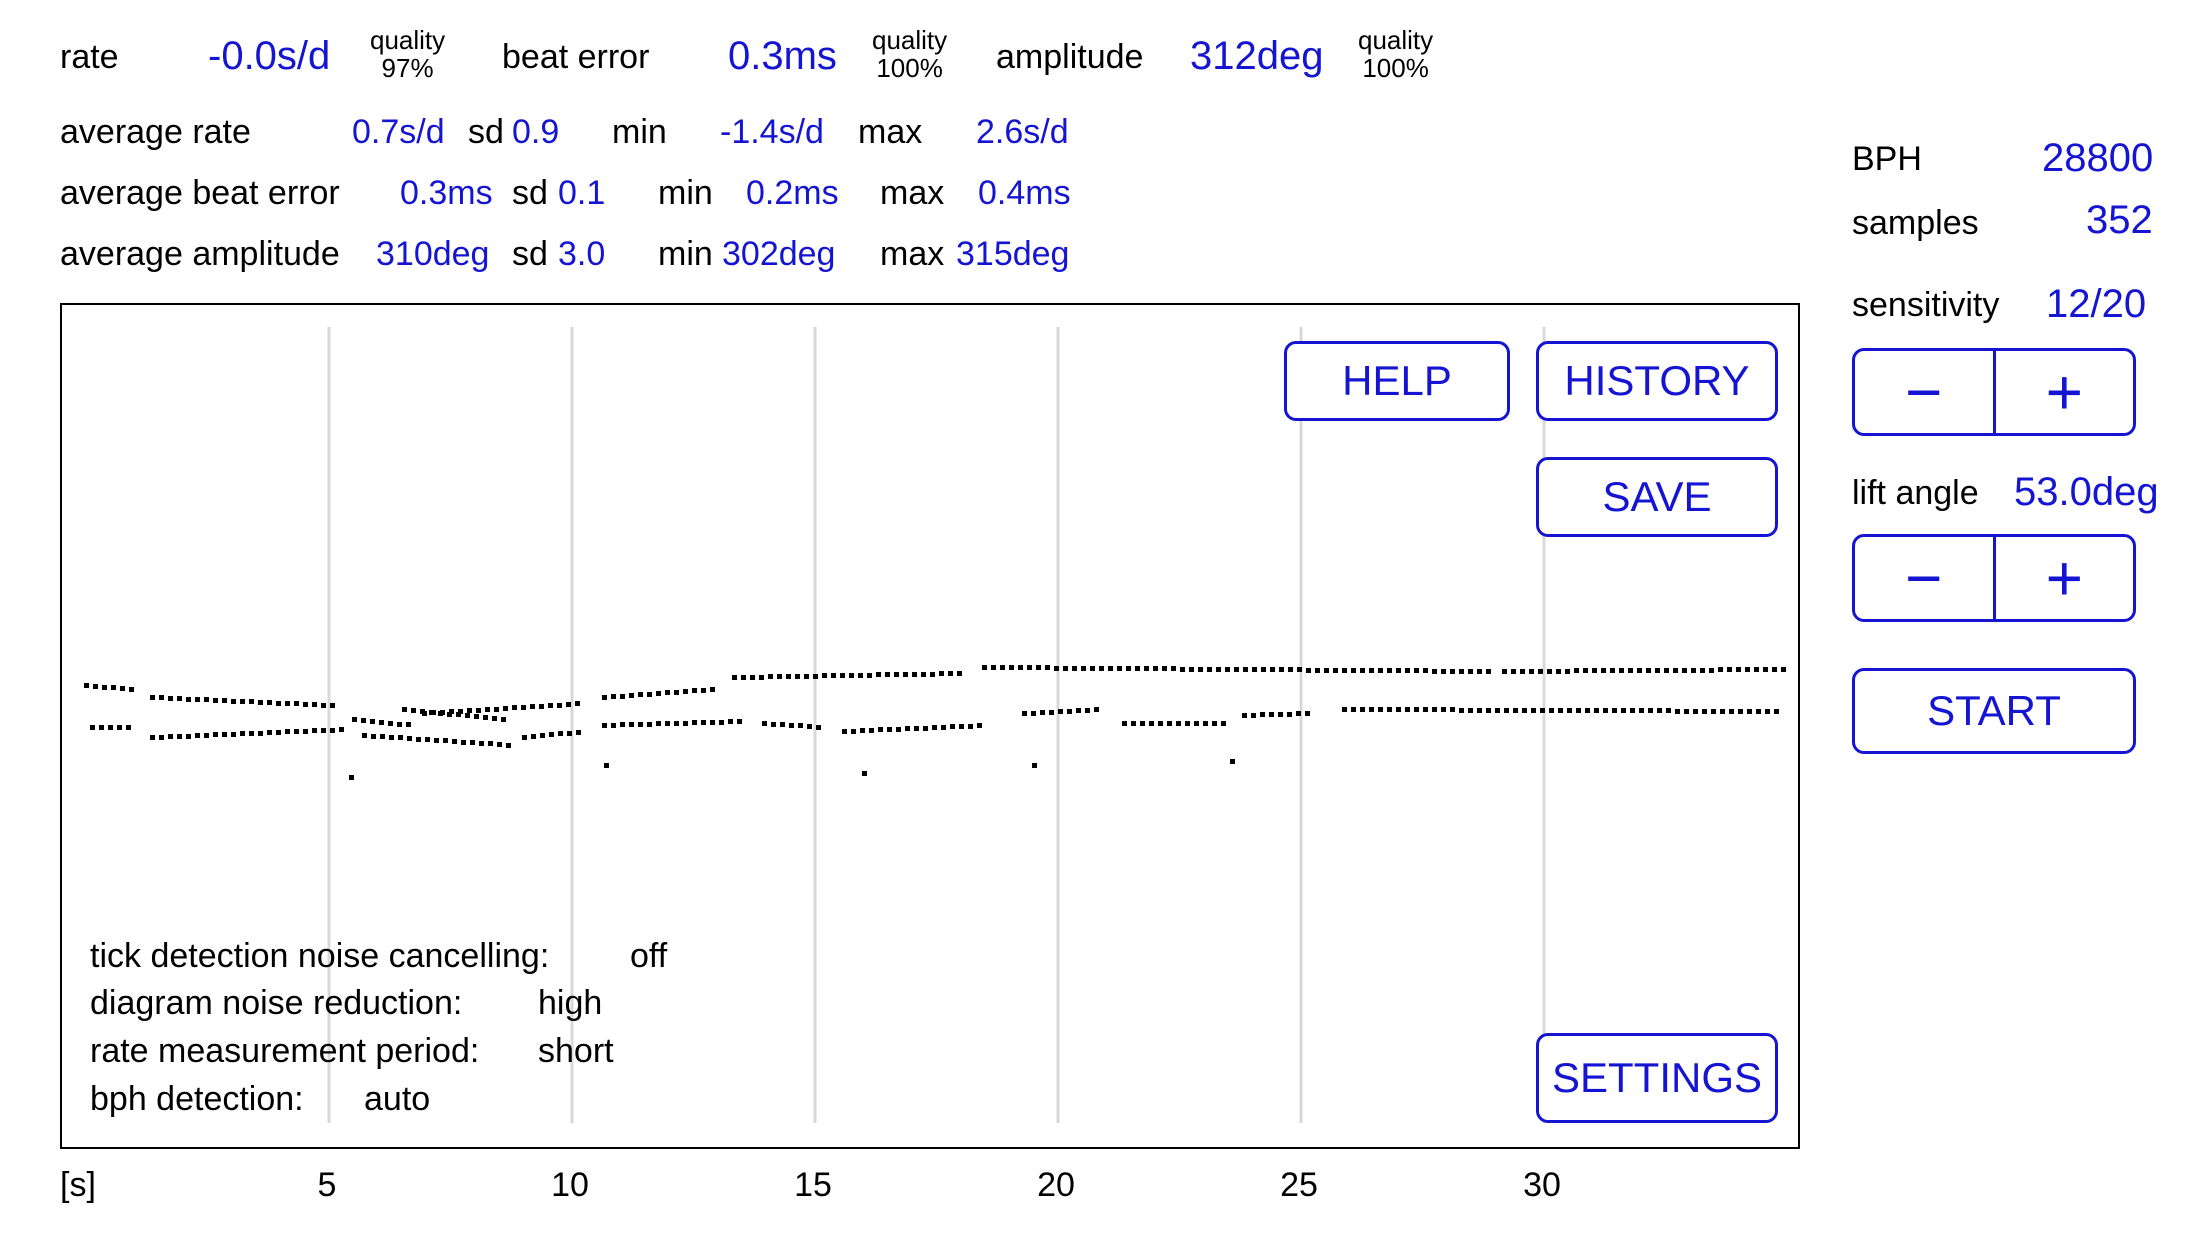  Describe the element at coordinates (433, 254) in the screenshot. I see `average-amplitude-value: 310deg` at that location.